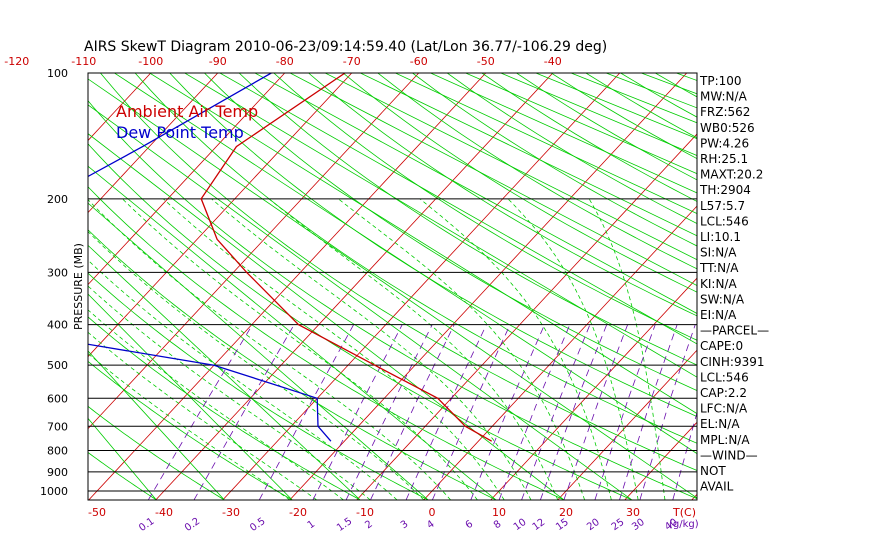 The image size is (870, 560). I want to click on index-label: EI:N/A, so click(718, 315).